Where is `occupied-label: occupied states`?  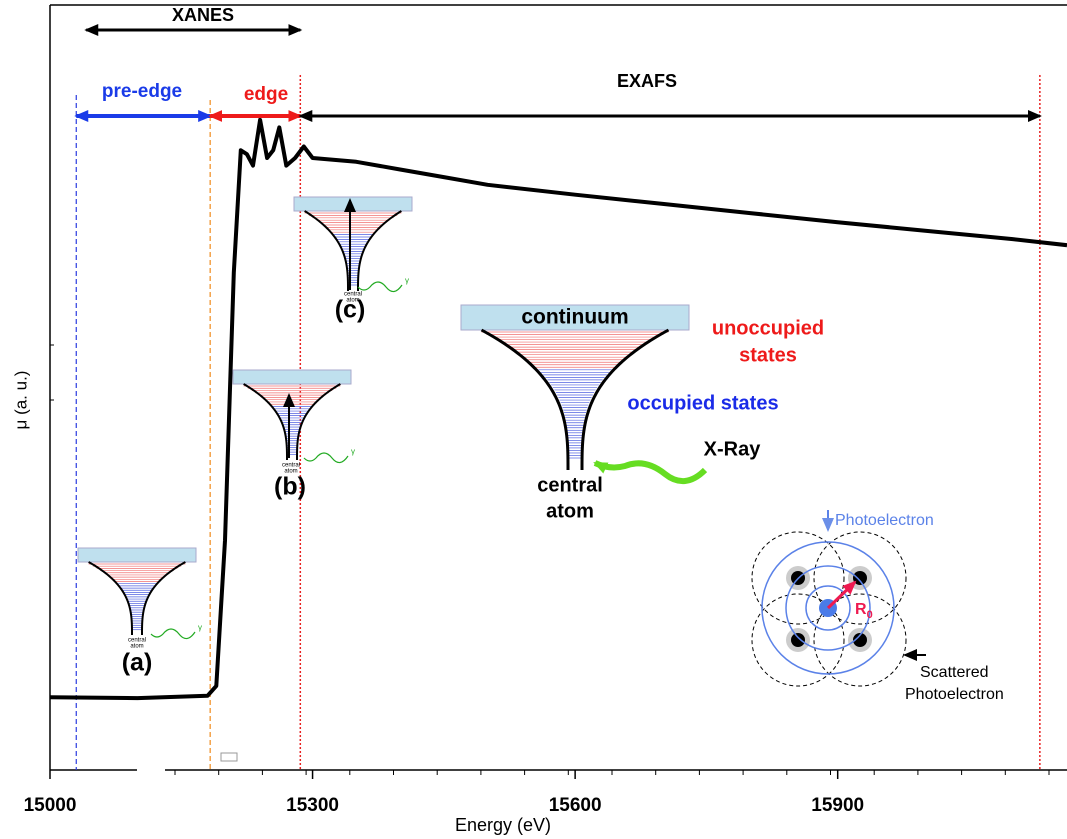 occupied-label: occupied states is located at coordinates (702, 403).